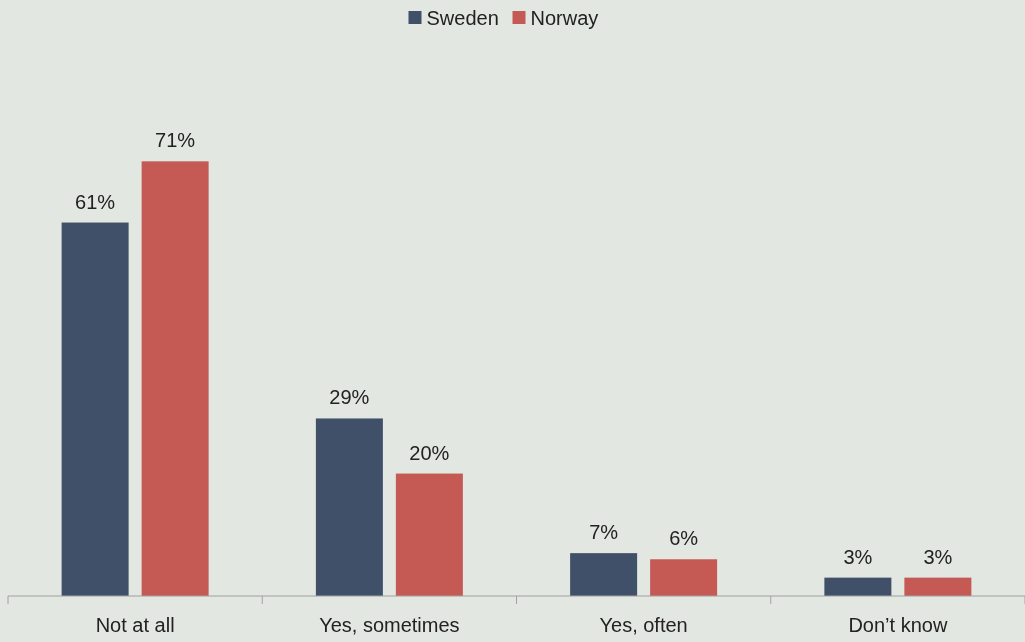  What do you see at coordinates (684, 538) in the screenshot?
I see `data-label: 6%` at bounding box center [684, 538].